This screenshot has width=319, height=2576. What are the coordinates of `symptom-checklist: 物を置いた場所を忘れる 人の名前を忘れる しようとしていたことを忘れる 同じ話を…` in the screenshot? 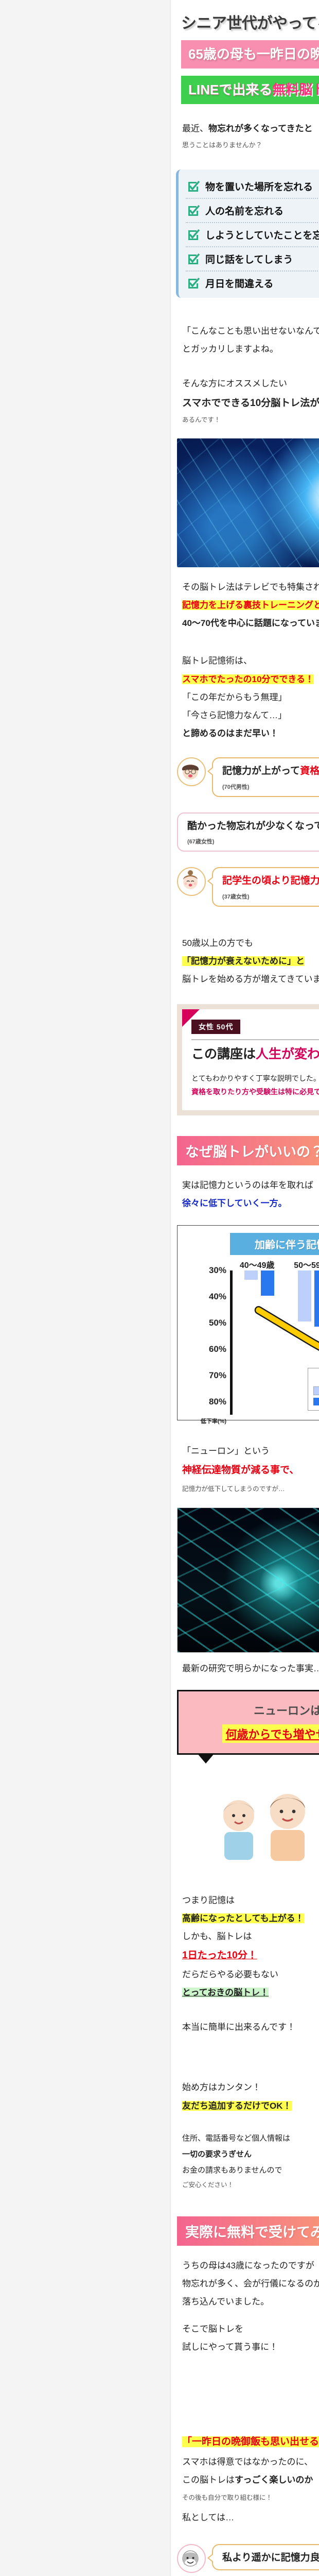 It's located at (247, 234).